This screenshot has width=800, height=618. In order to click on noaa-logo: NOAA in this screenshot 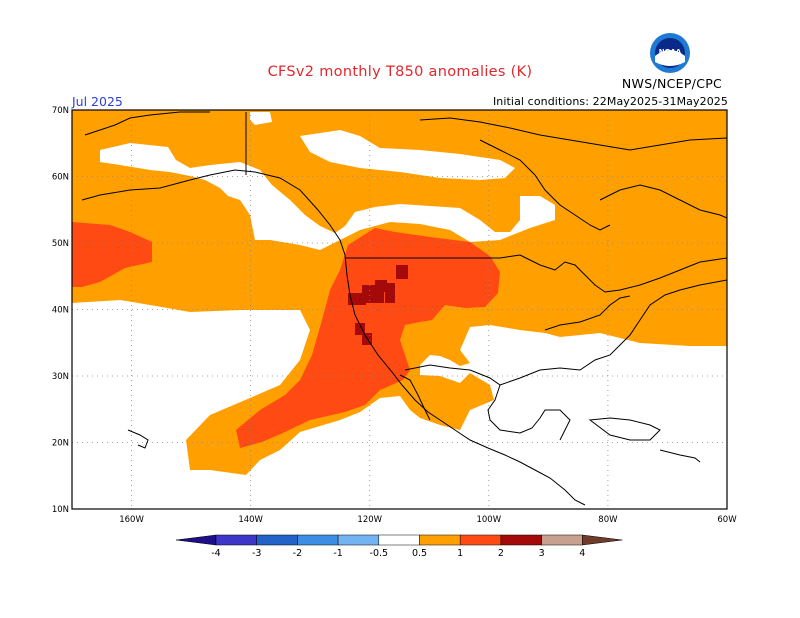, I will do `click(670, 53)`.